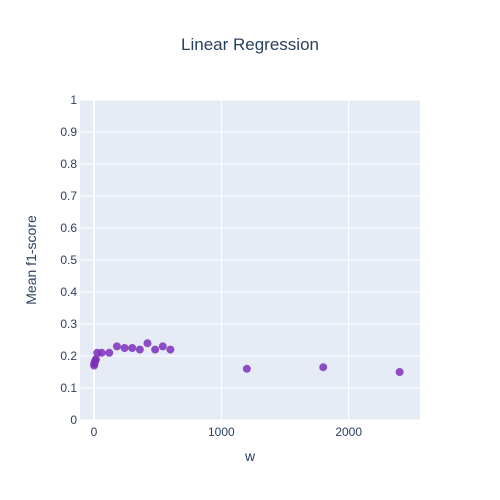 The height and width of the screenshot is (500, 500). What do you see at coordinates (68, 356) in the screenshot?
I see `y-tick-label: 0.2` at bounding box center [68, 356].